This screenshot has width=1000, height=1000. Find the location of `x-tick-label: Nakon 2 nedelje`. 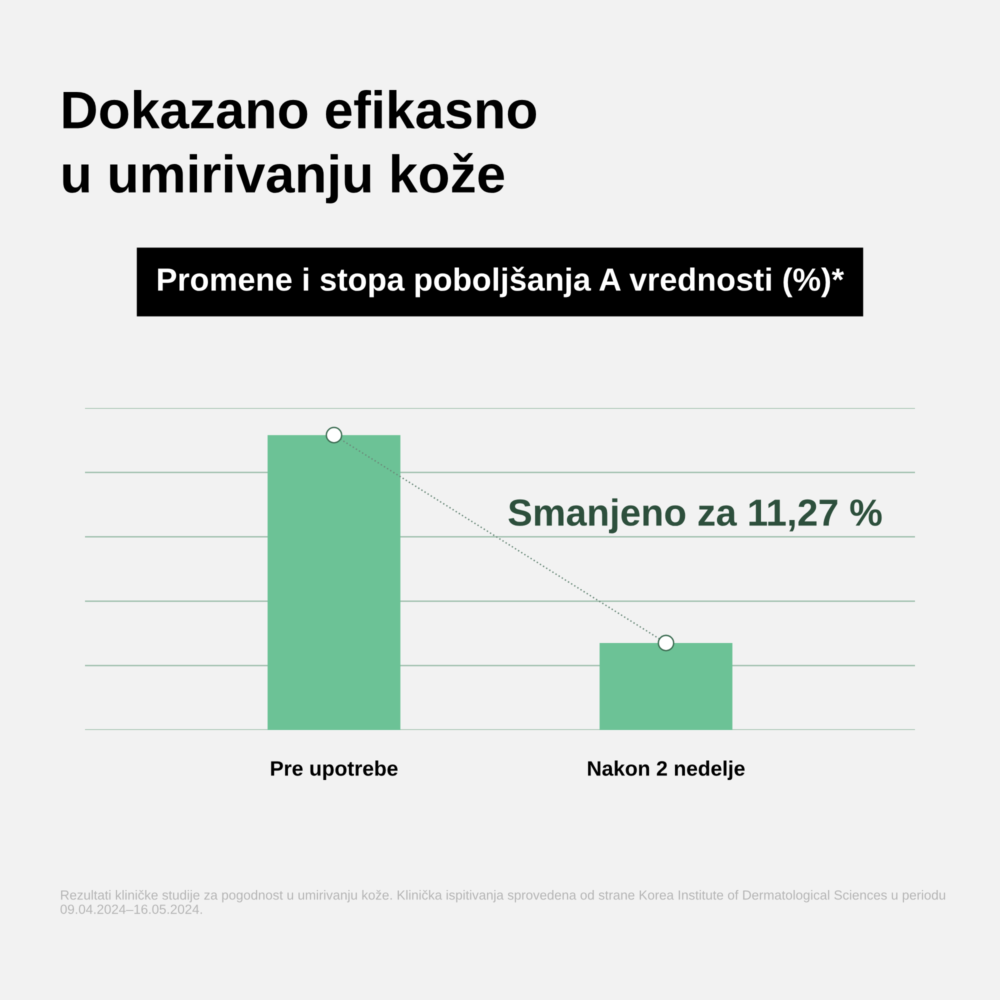

x-tick-label: Nakon 2 nedelje is located at coordinates (666, 770).